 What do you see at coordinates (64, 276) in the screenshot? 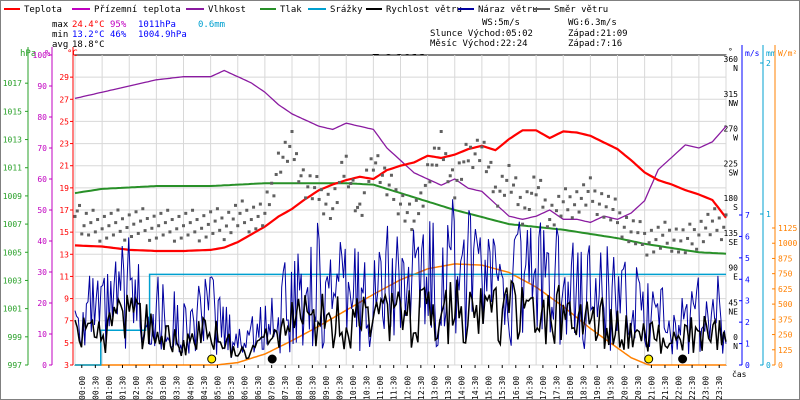
I see `temp-axis-tick-label: 11` at bounding box center [64, 276].